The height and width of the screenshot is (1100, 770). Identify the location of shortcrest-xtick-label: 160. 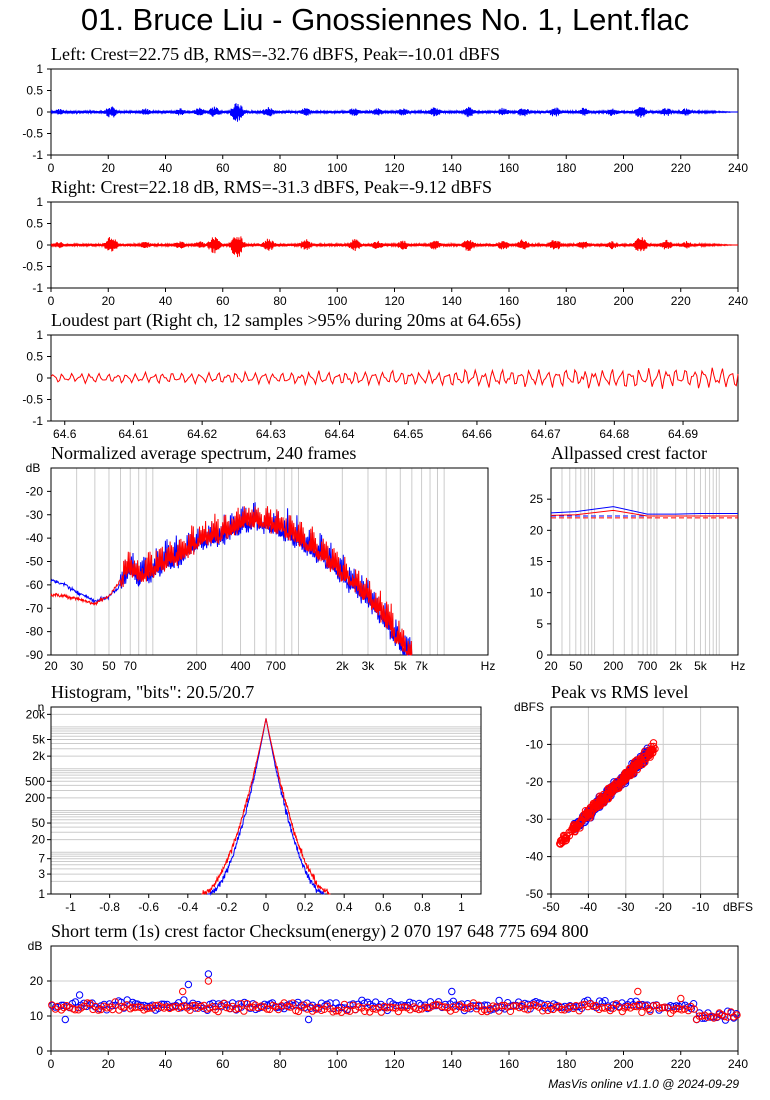
(509, 1064).